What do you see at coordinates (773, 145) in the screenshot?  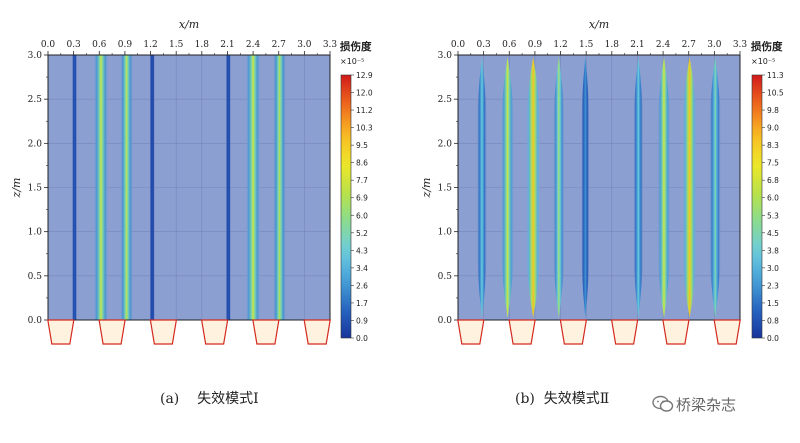 I see `colorbar-tick-label: 8.3` at bounding box center [773, 145].